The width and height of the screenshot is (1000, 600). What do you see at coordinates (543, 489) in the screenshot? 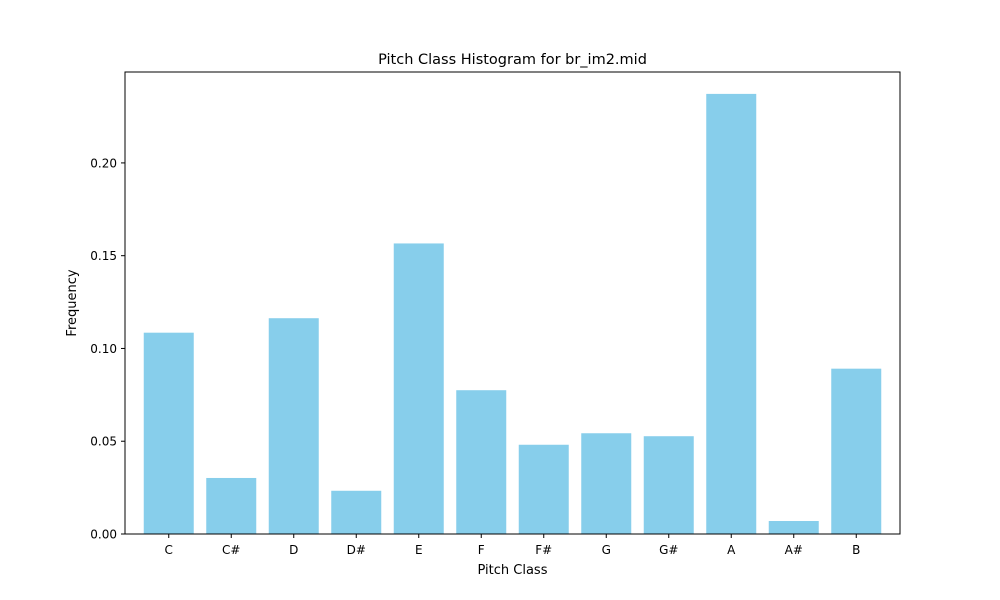
I see `bar-f-sharp` at bounding box center [543, 489].